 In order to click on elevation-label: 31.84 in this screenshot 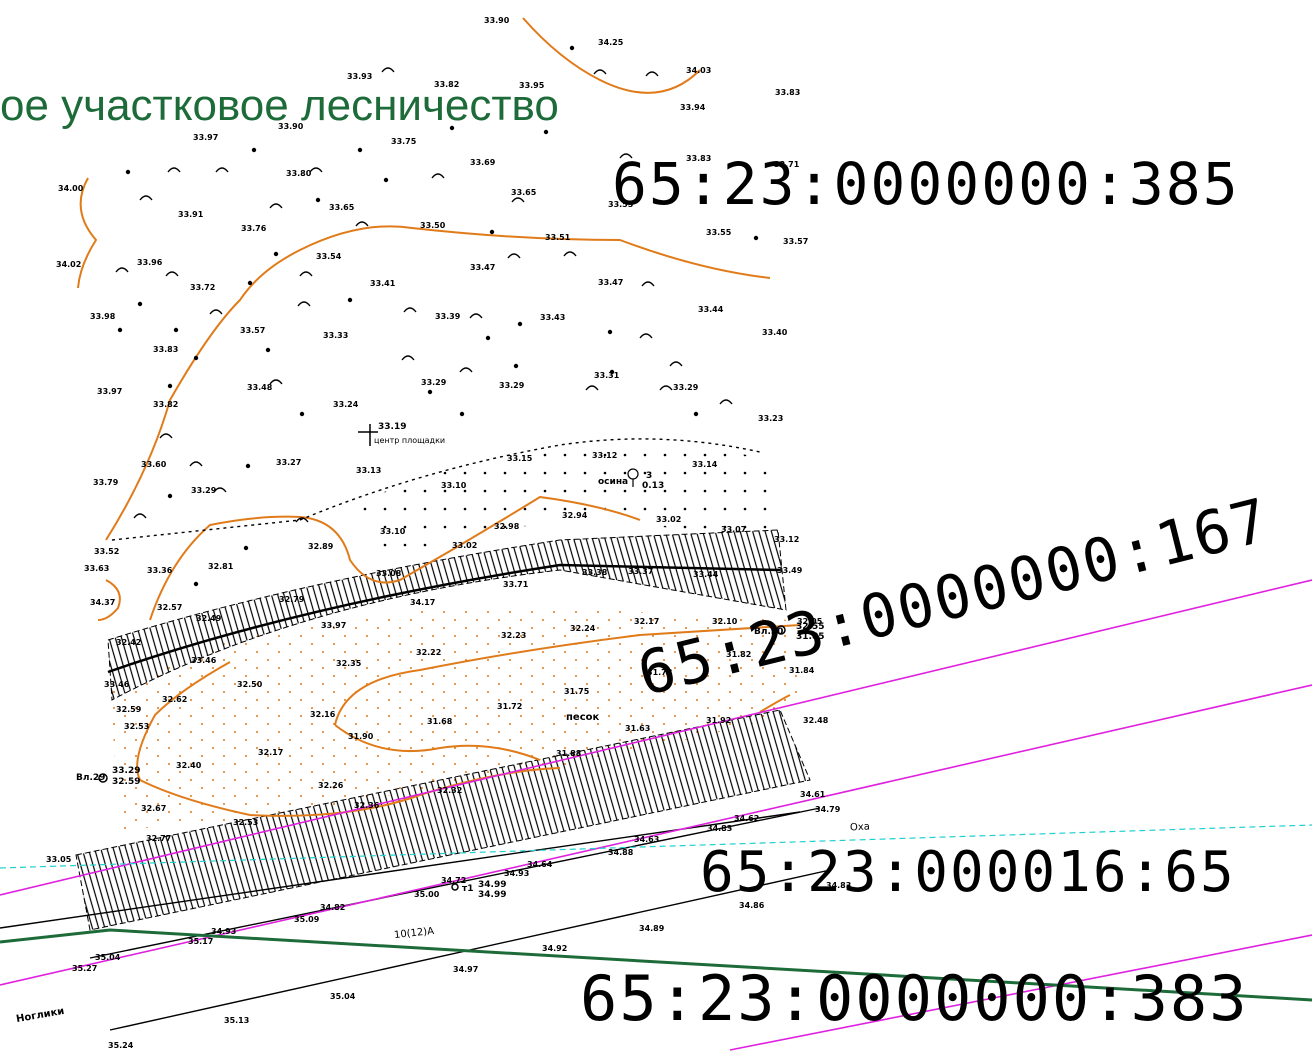, I will do `click(802, 670)`.